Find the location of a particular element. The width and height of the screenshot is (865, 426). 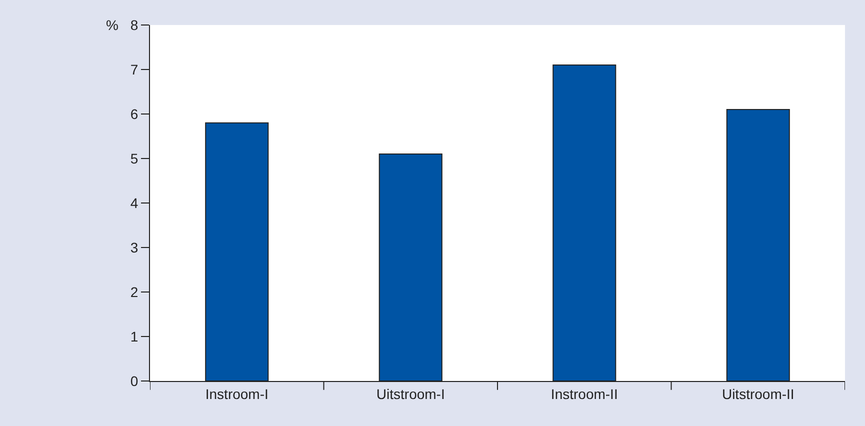

y-tick-label: 6 is located at coordinates (134, 114).